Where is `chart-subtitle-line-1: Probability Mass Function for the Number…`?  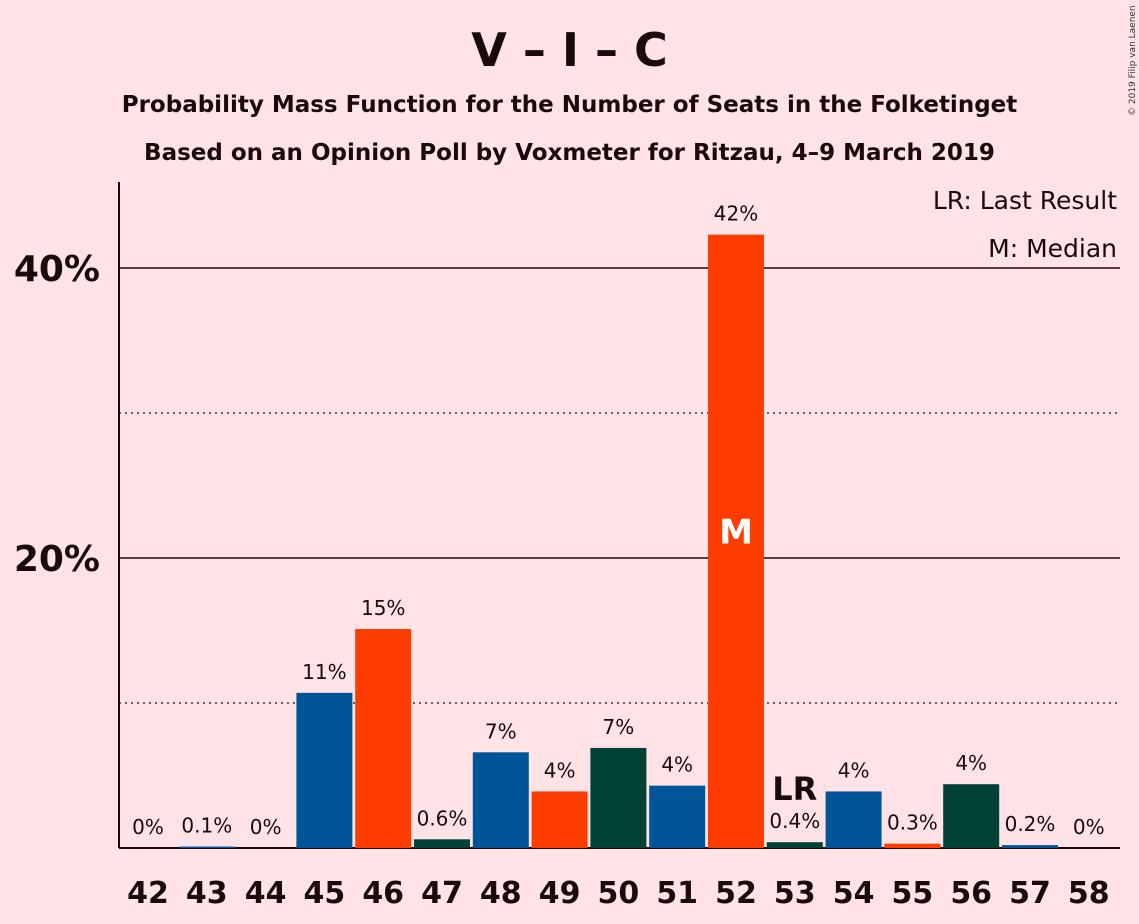
chart-subtitle-line-1: Probability Mass Function for the Number… is located at coordinates (570, 105).